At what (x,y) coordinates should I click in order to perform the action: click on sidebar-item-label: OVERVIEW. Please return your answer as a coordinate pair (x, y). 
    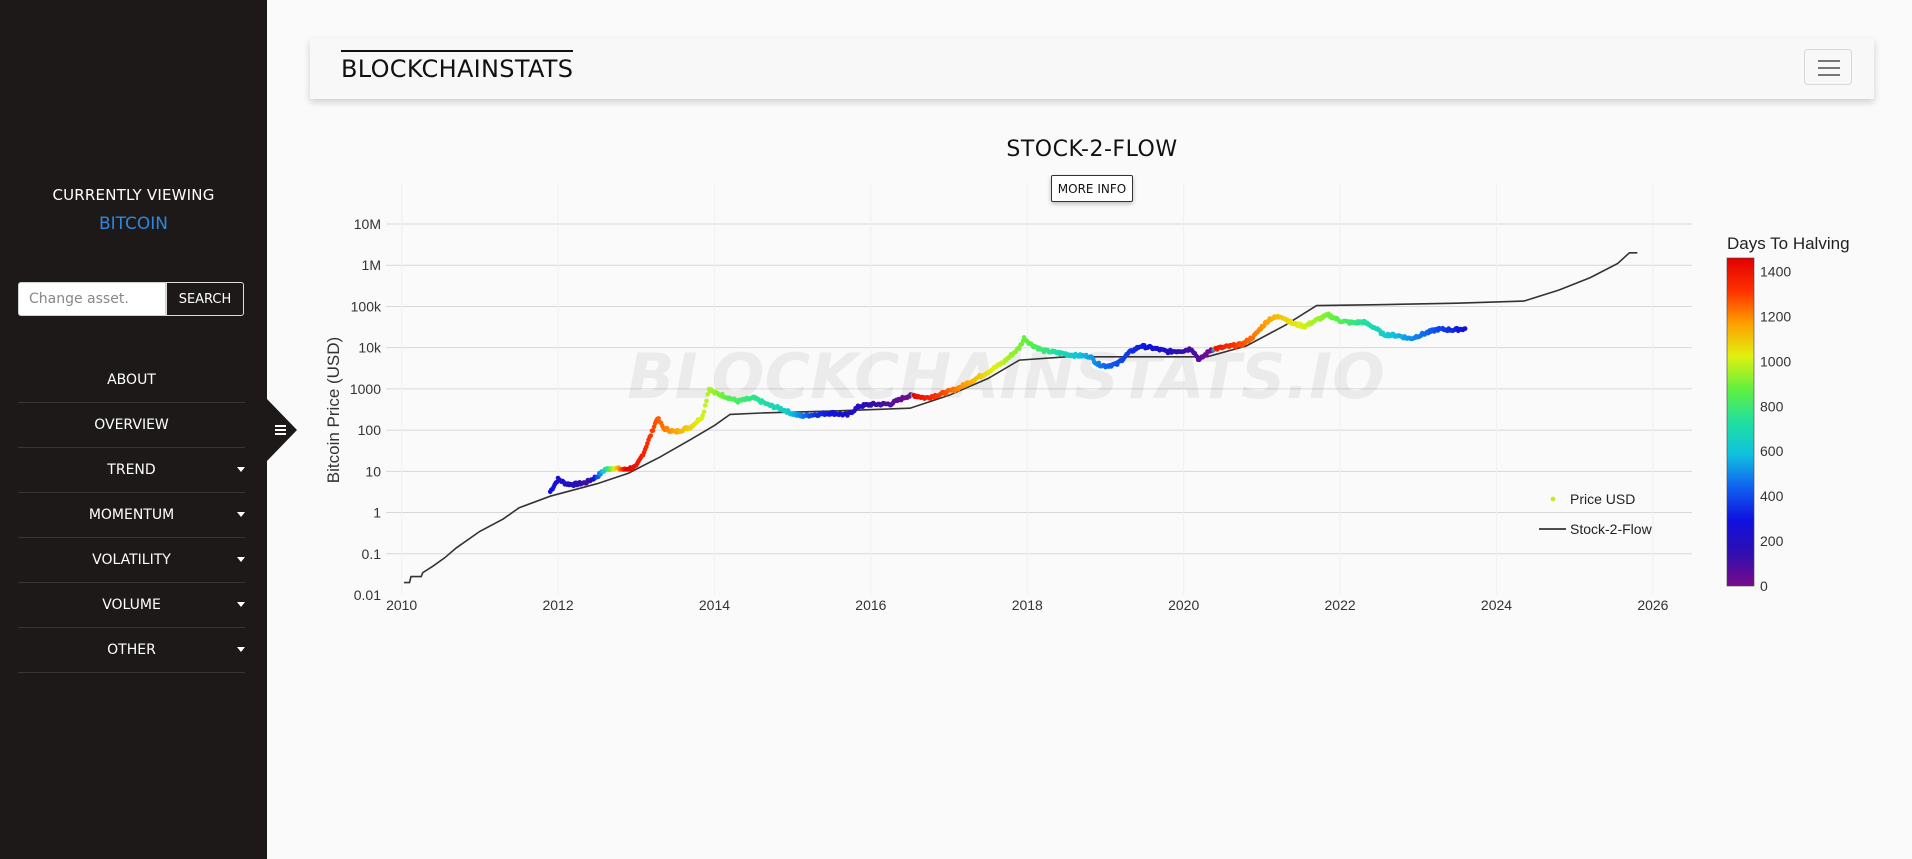
    Looking at the image, I should click on (131, 425).